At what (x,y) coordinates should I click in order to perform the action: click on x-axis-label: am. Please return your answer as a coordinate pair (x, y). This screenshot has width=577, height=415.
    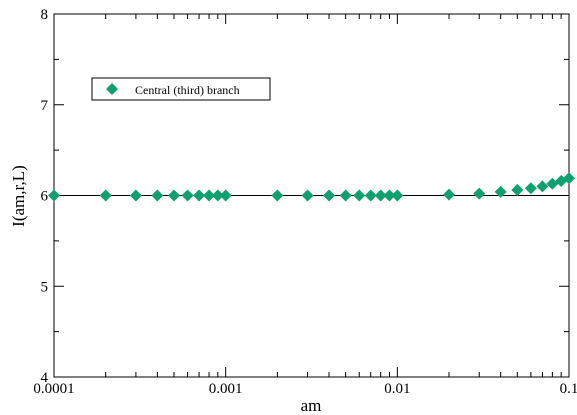
    Looking at the image, I should click on (311, 405).